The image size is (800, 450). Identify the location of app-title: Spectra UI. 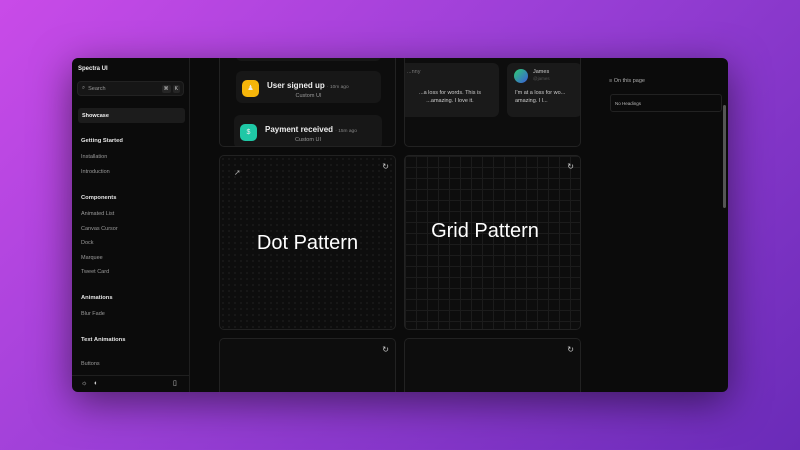
(93, 69).